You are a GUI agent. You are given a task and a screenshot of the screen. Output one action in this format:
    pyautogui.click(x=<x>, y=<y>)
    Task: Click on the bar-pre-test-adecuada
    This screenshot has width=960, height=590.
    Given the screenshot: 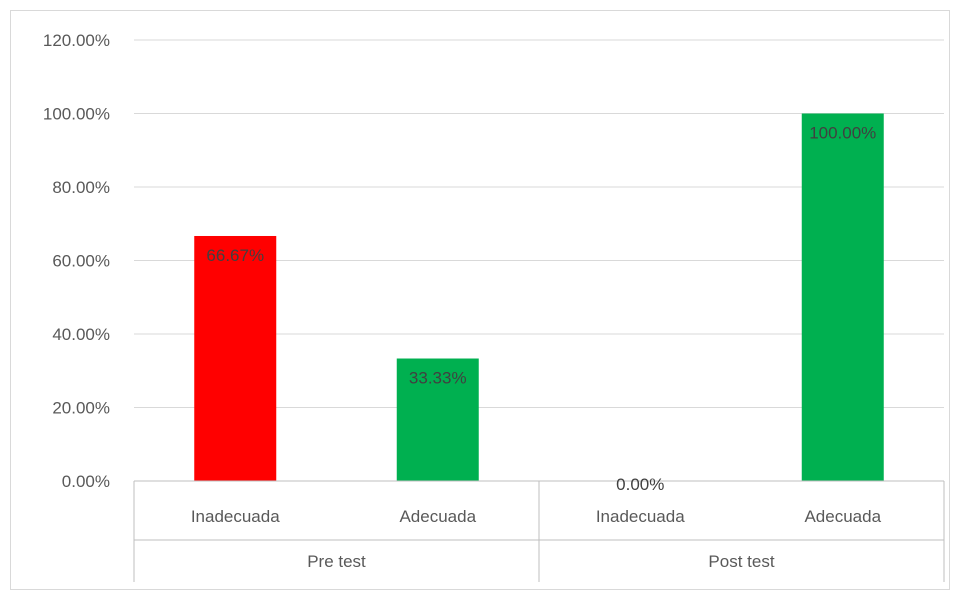 What is the action you would take?
    pyautogui.click(x=437, y=419)
    